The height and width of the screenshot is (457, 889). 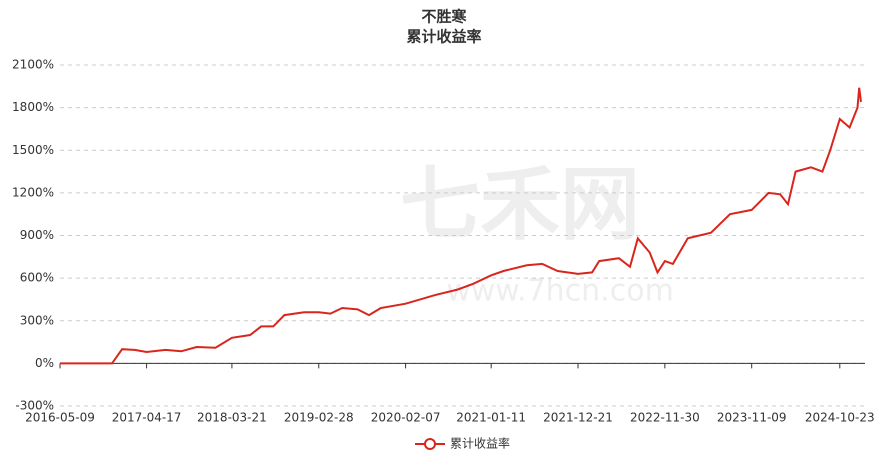 What do you see at coordinates (37, 235) in the screenshot?
I see `y-tick-label: 900%` at bounding box center [37, 235].